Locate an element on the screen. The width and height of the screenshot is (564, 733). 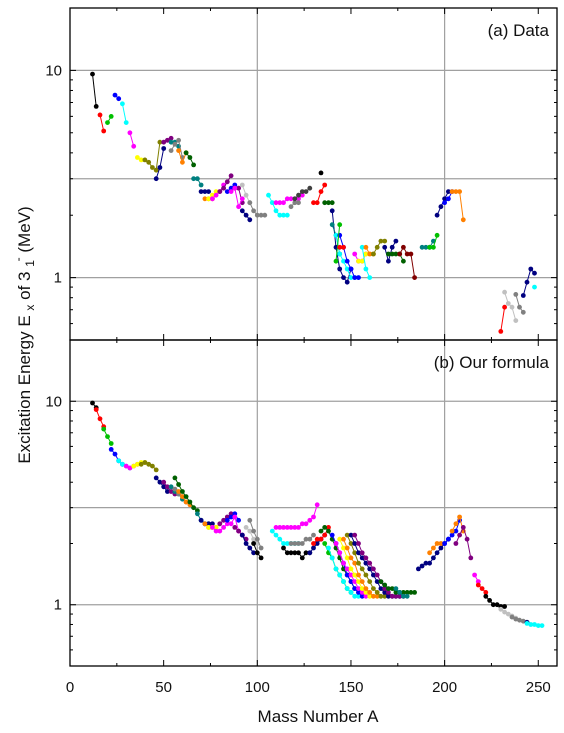
y-axis-title-sub-x: x is located at coordinates (30, 308).